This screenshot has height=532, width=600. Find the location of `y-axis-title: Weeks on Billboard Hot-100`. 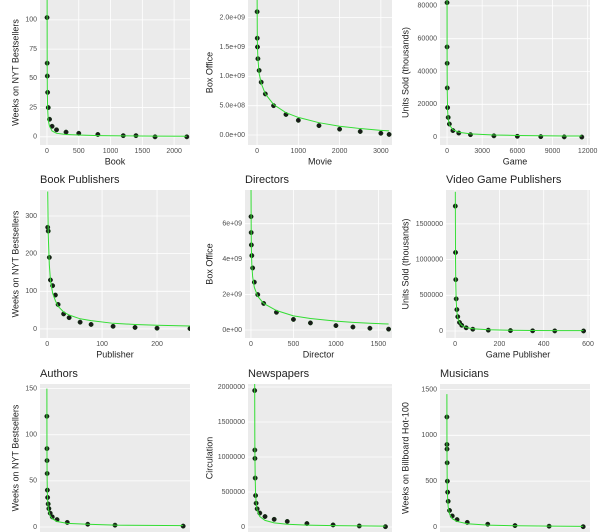

y-axis-title: Weeks on Billboard Hot-100 is located at coordinates (405, 458).